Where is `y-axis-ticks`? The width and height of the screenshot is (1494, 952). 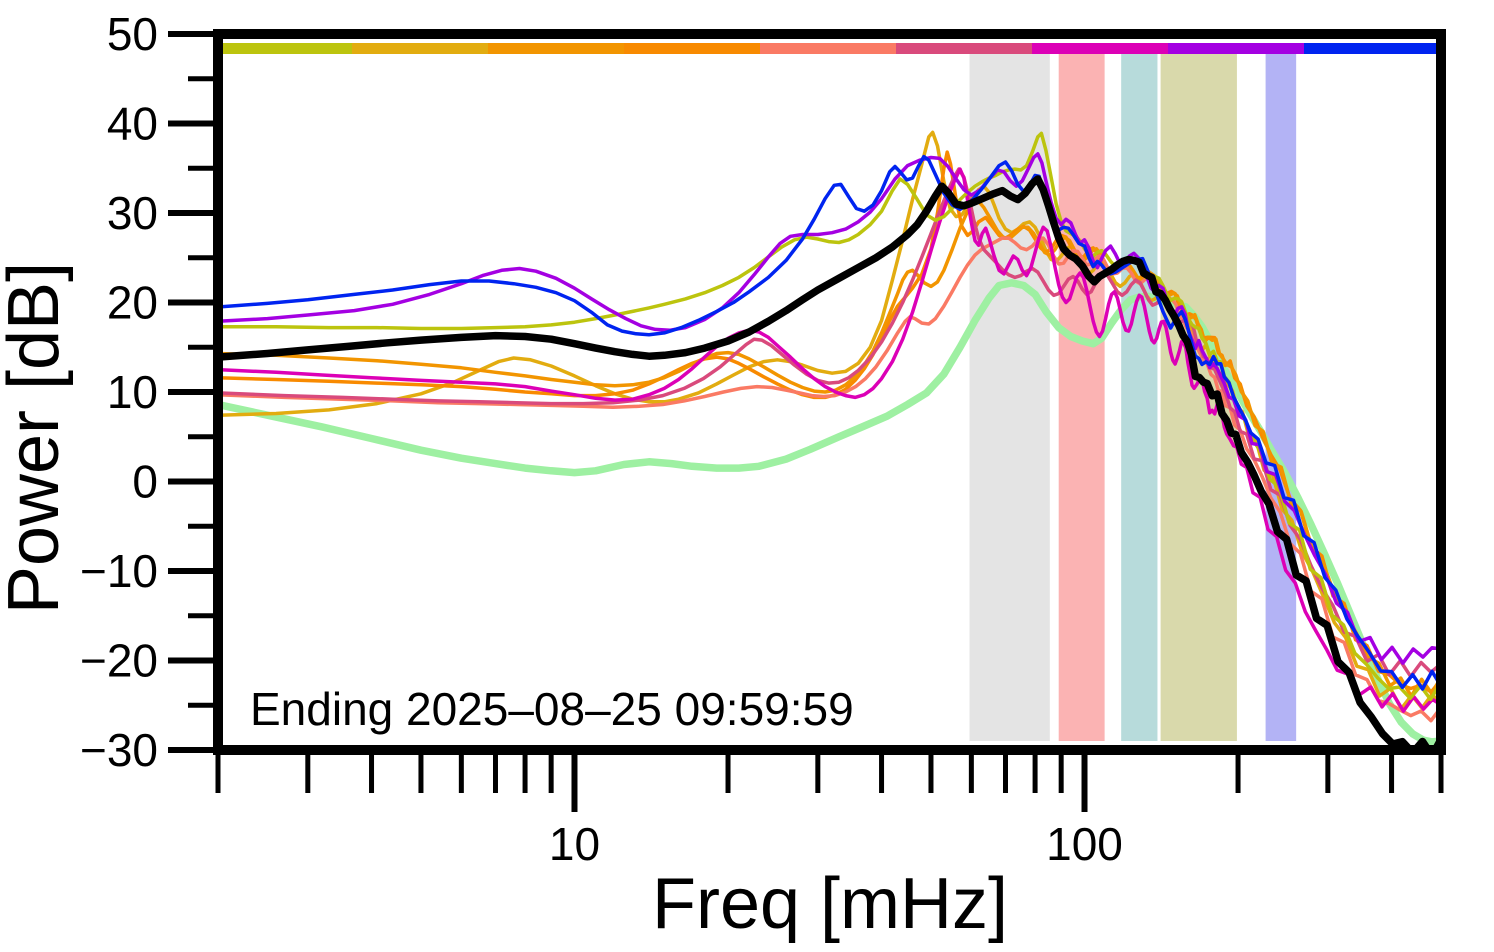
y-axis-ticks is located at coordinates (190, 392).